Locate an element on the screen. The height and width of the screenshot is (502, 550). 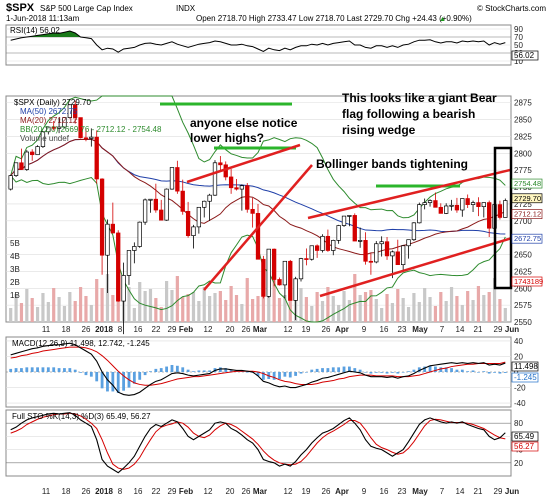
x-axis-label: 22 is located at coordinates (156, 329).